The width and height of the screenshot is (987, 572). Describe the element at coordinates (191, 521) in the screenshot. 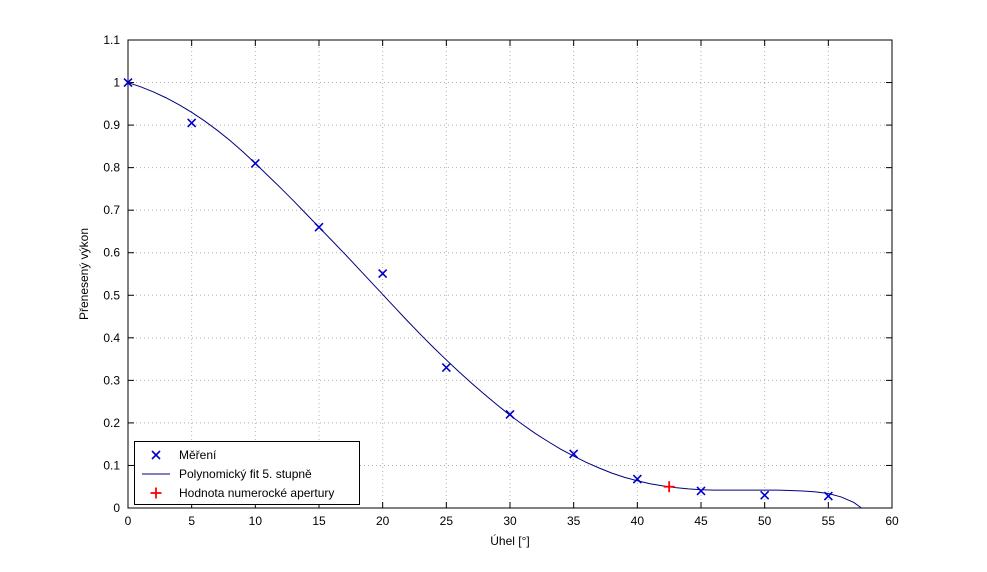

I see `x-tick-label: 5` at that location.